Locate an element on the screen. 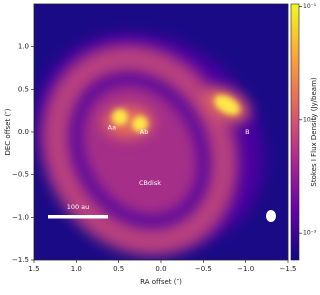 The image size is (320, 295). y-tick-label: 0.5 is located at coordinates (23, 89).